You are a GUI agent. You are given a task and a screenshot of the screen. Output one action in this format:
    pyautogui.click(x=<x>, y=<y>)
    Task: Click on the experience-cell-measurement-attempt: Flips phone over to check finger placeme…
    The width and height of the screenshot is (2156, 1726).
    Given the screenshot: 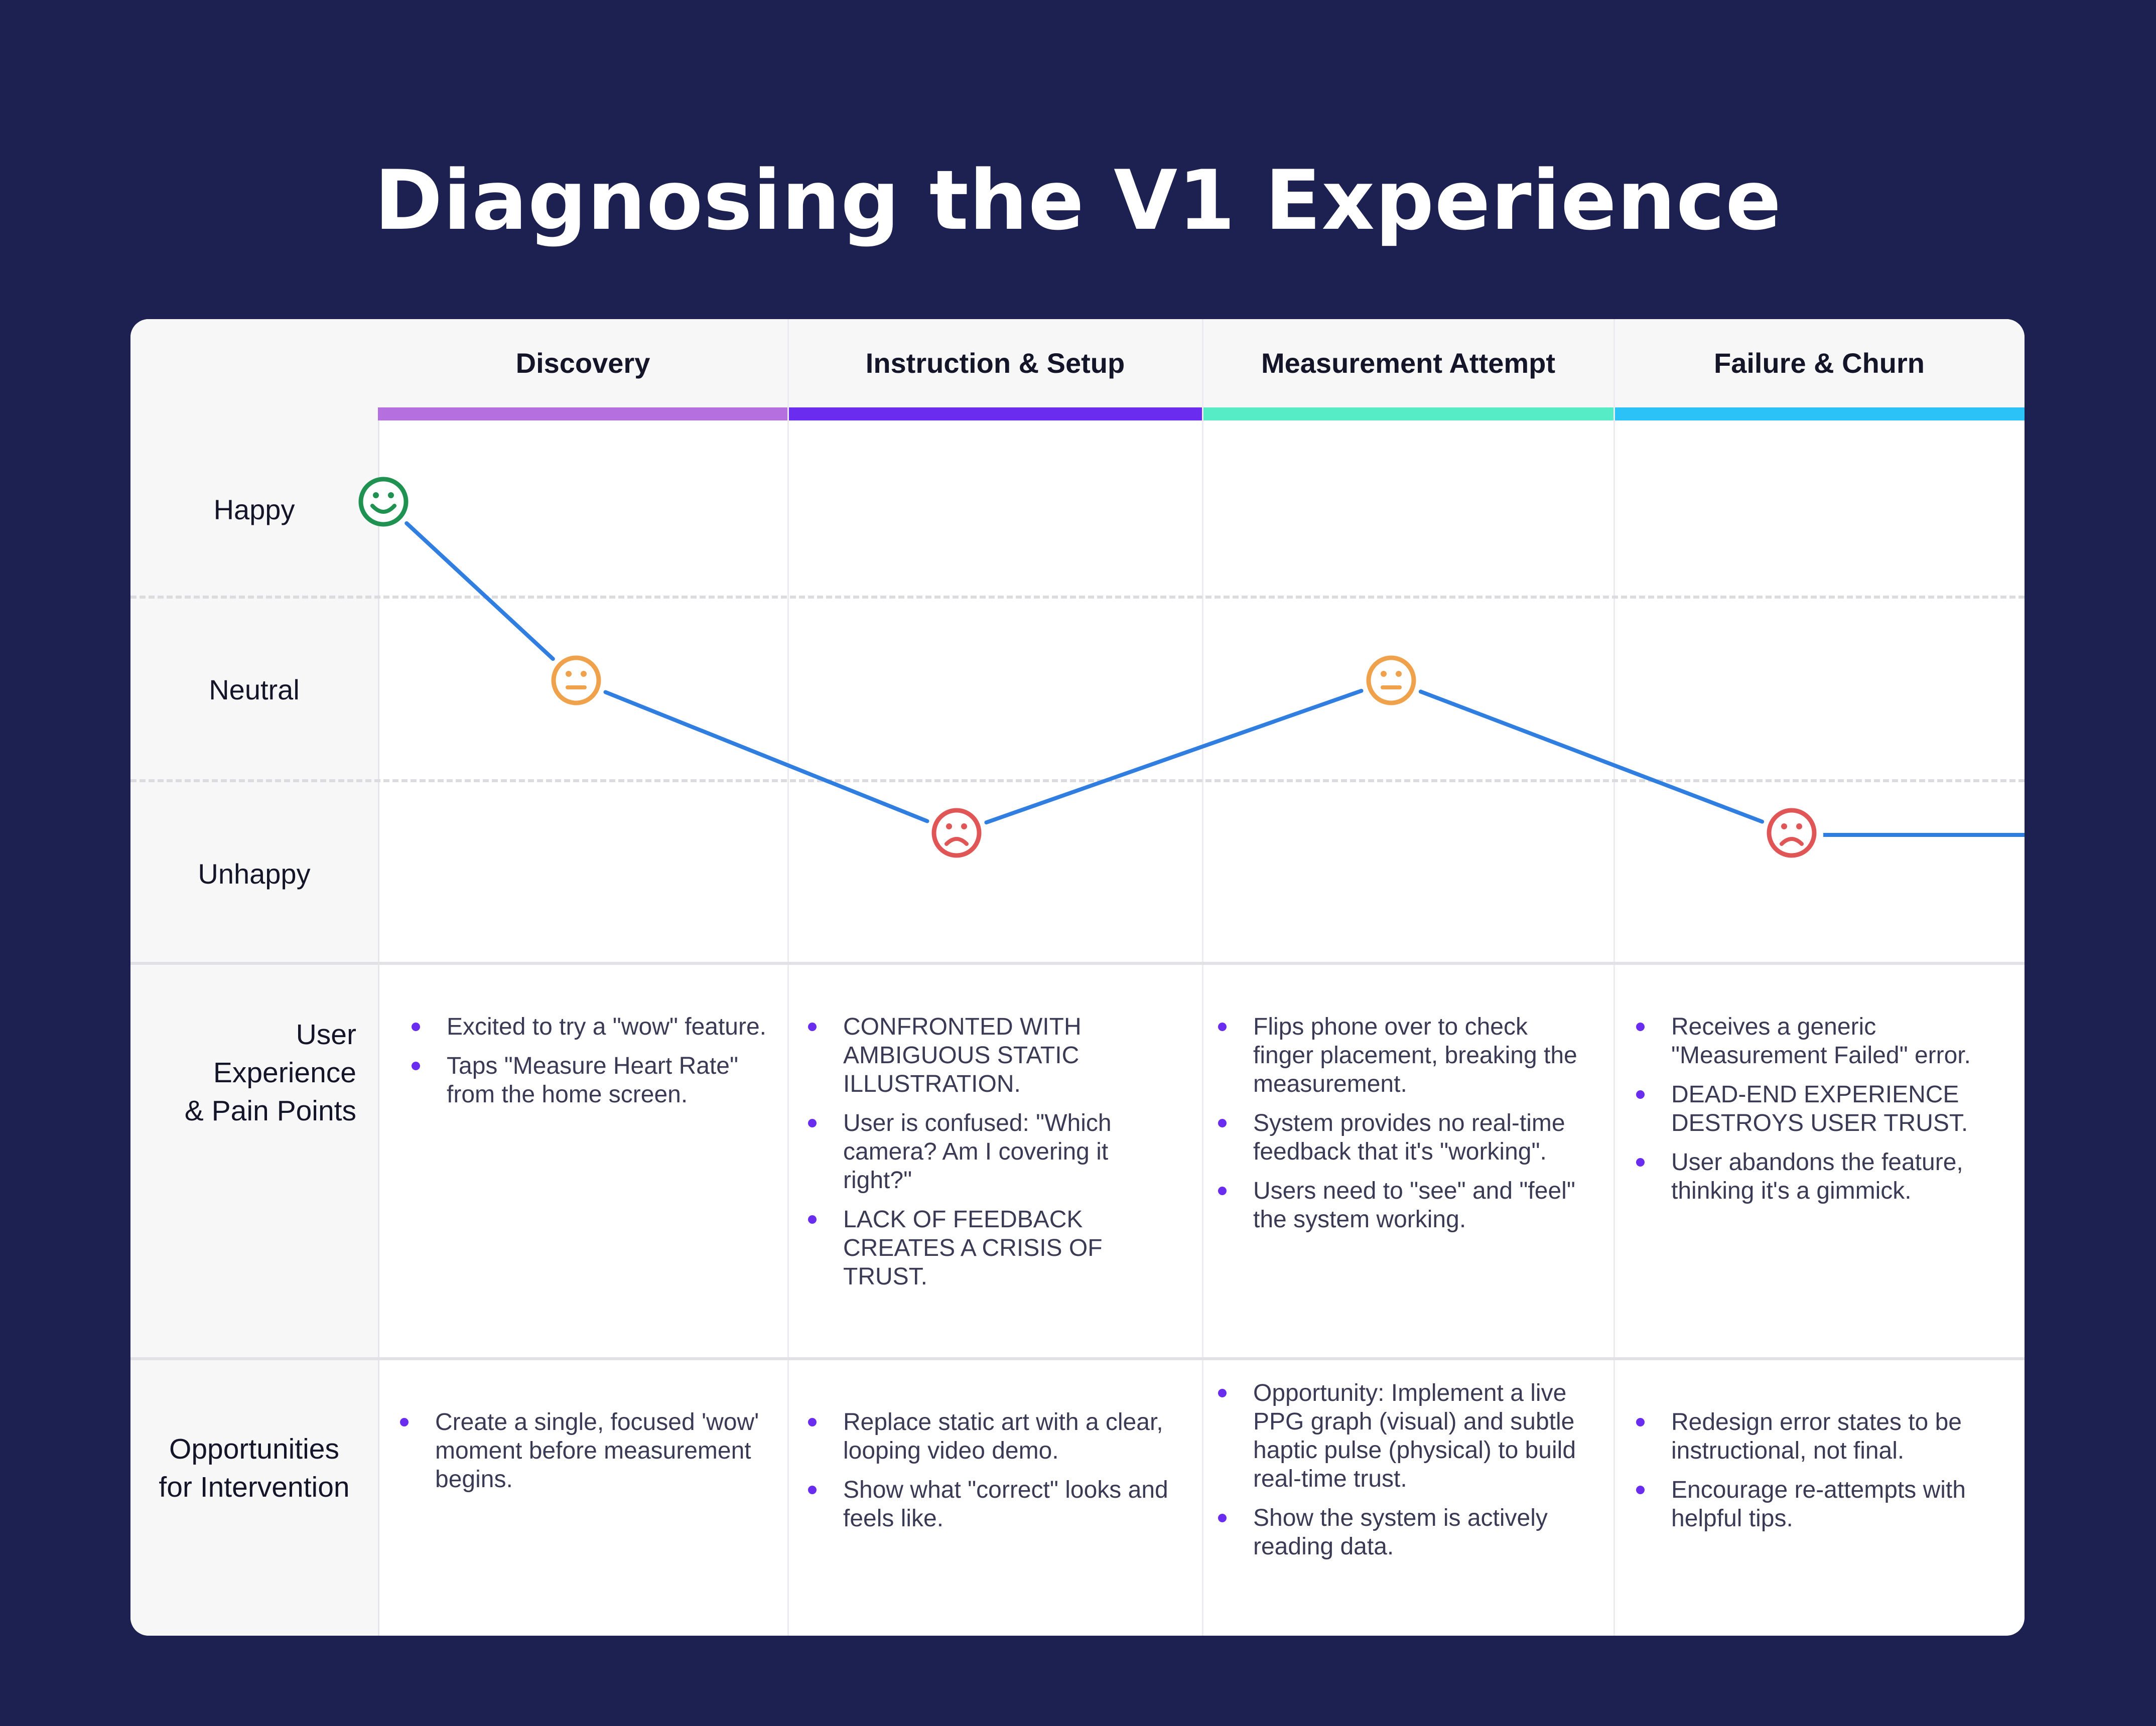 What is the action you would take?
    pyautogui.click(x=1404, y=1128)
    